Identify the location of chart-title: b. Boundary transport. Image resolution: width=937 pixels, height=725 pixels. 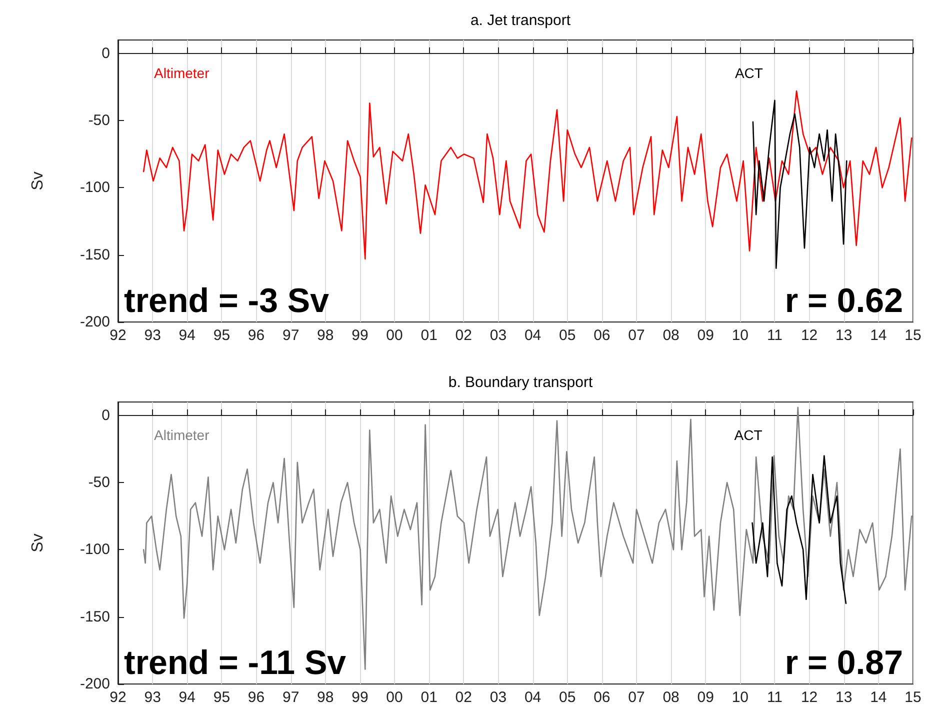
(521, 382).